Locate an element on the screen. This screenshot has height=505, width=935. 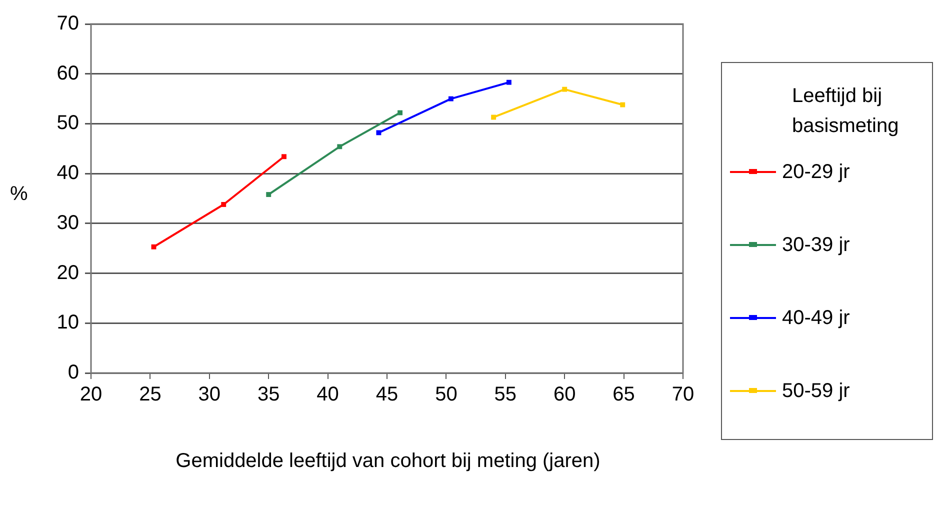
y-tick-label: 70 is located at coordinates (67, 23).